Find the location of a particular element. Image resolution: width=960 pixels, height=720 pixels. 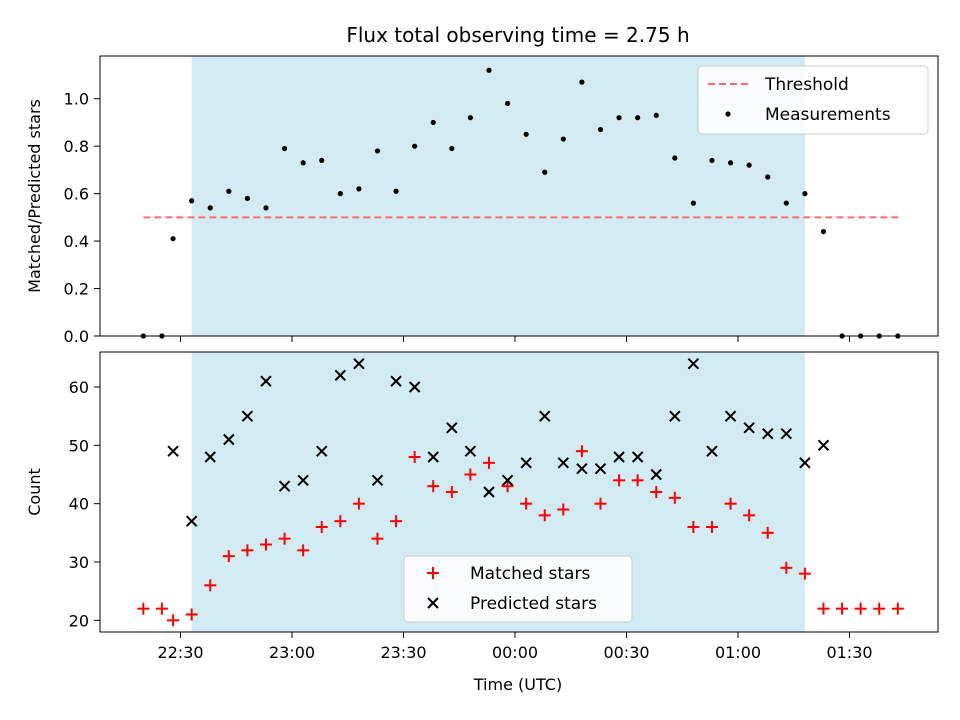

ratio-y-tick-label-3: 0.6 is located at coordinates (76, 194).